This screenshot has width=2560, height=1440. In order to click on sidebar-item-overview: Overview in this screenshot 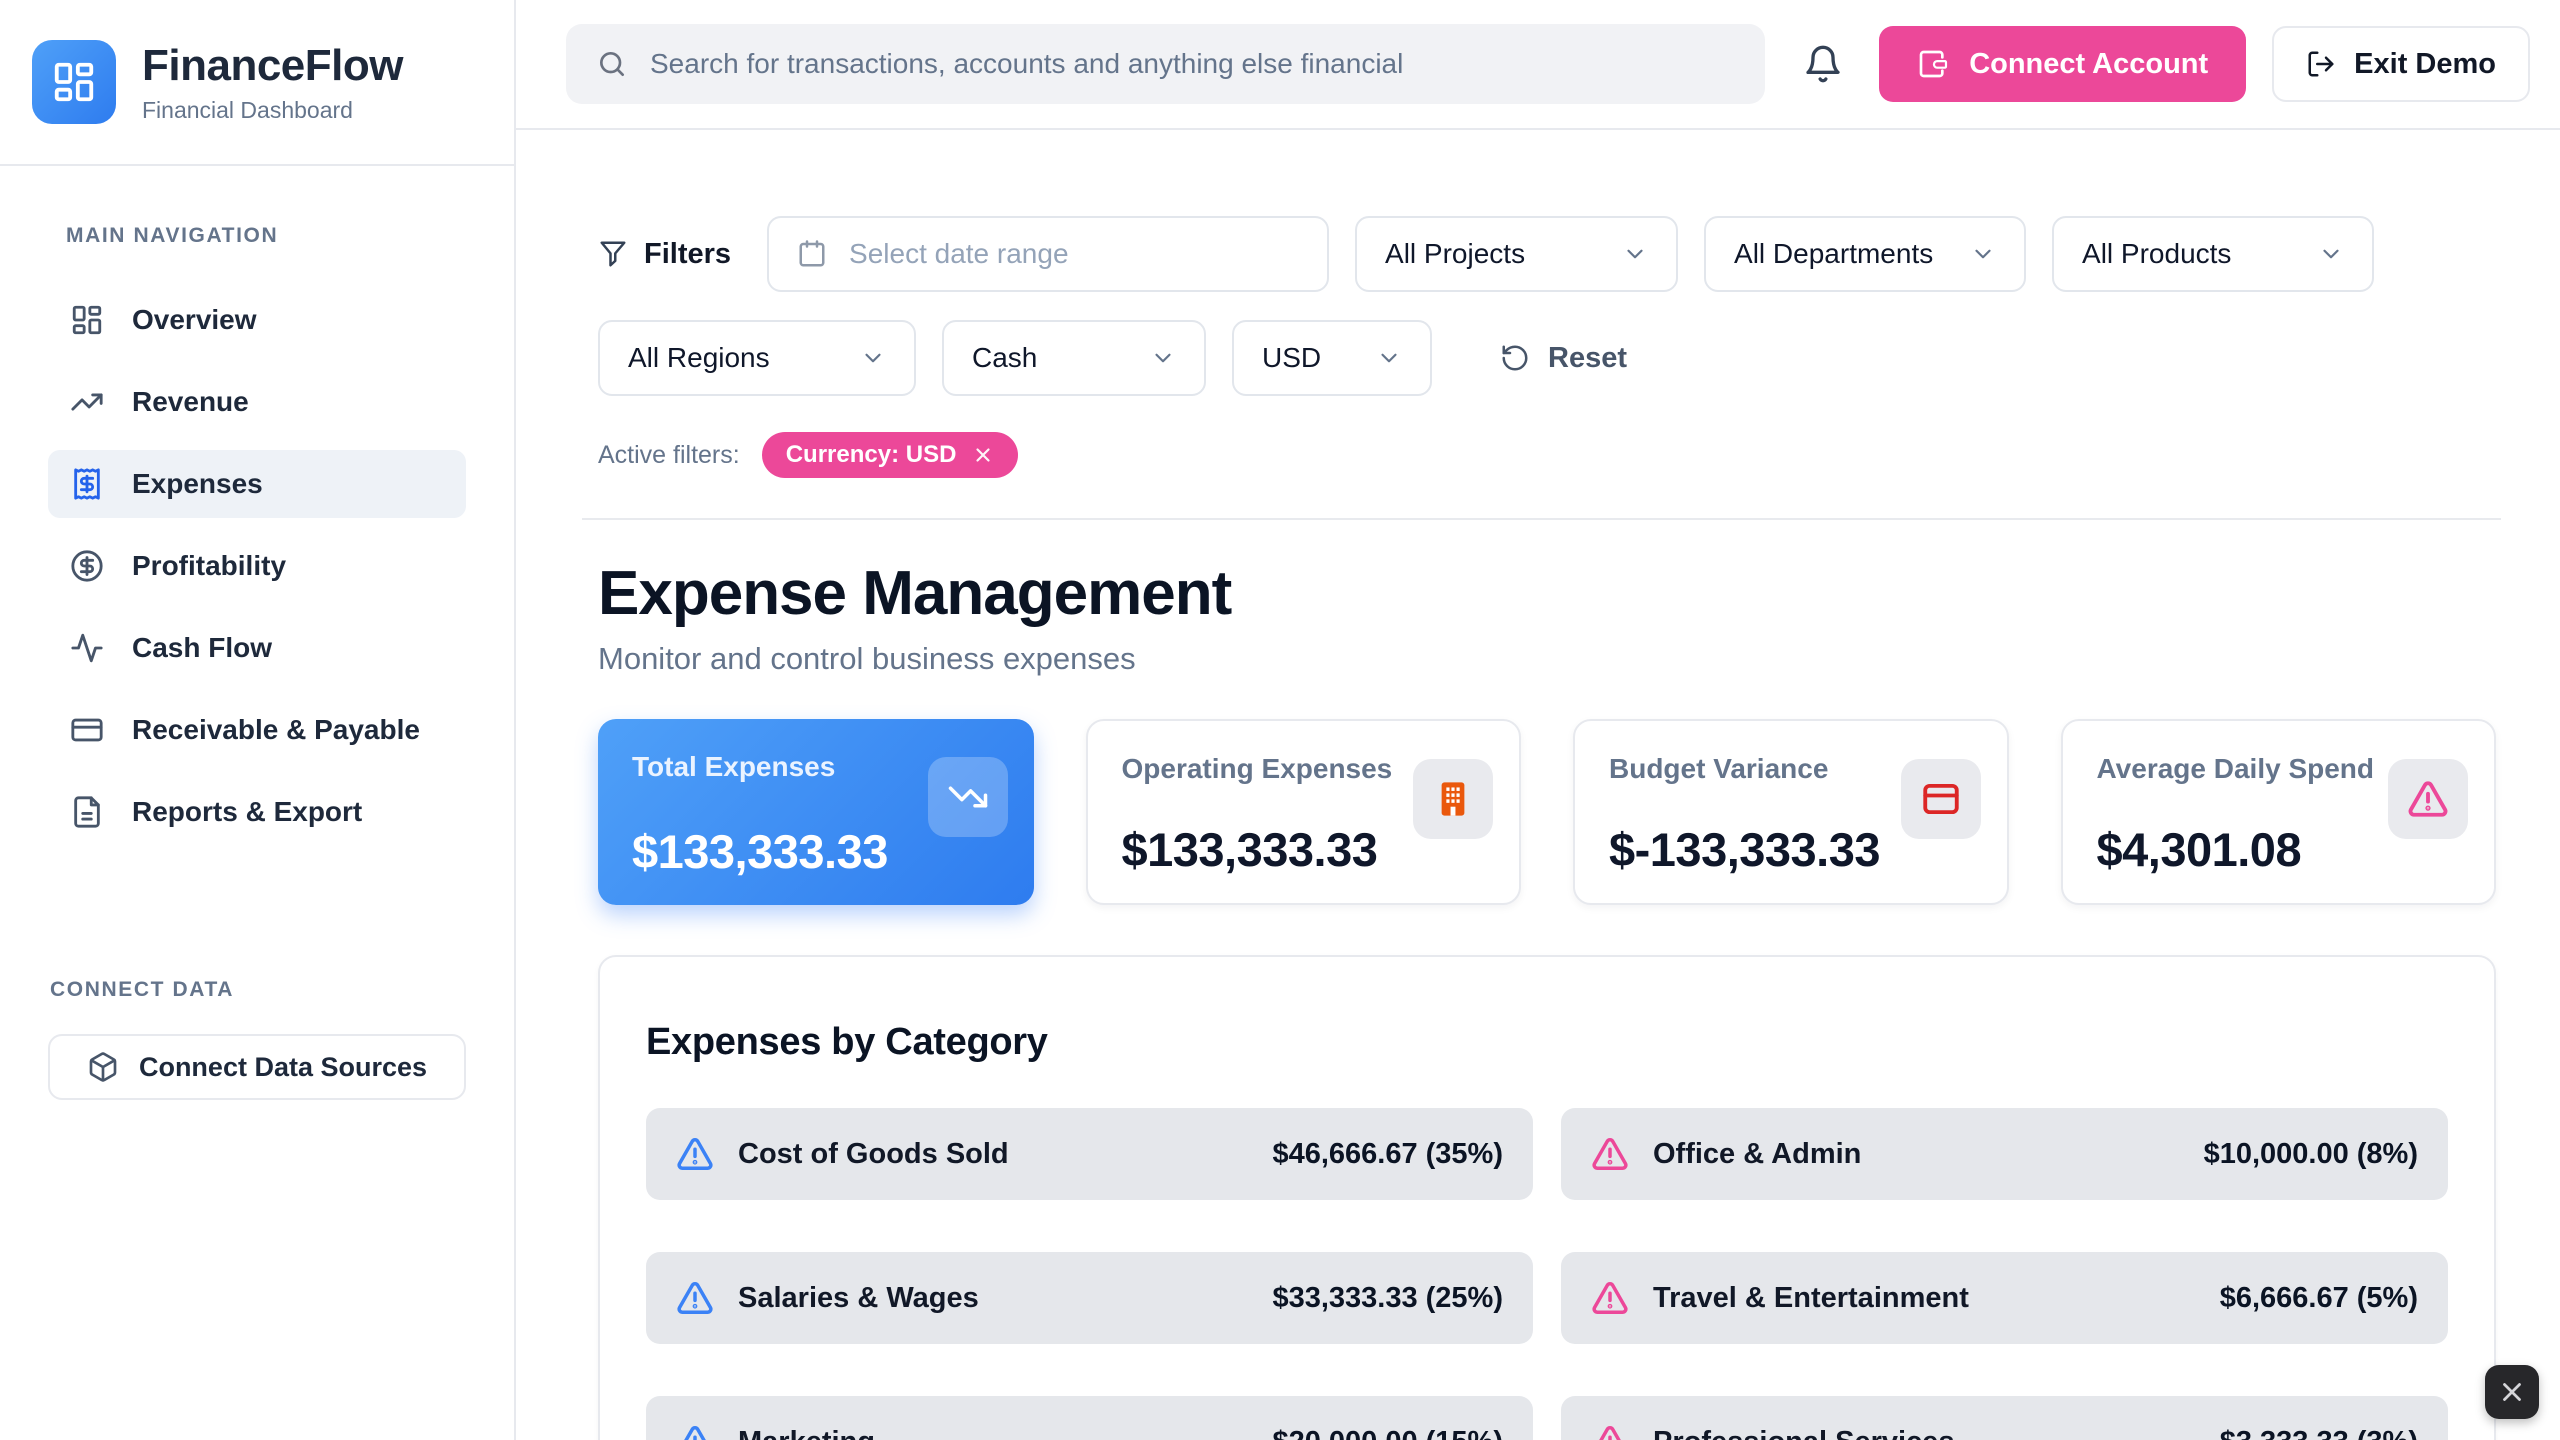, I will do `click(257, 320)`.